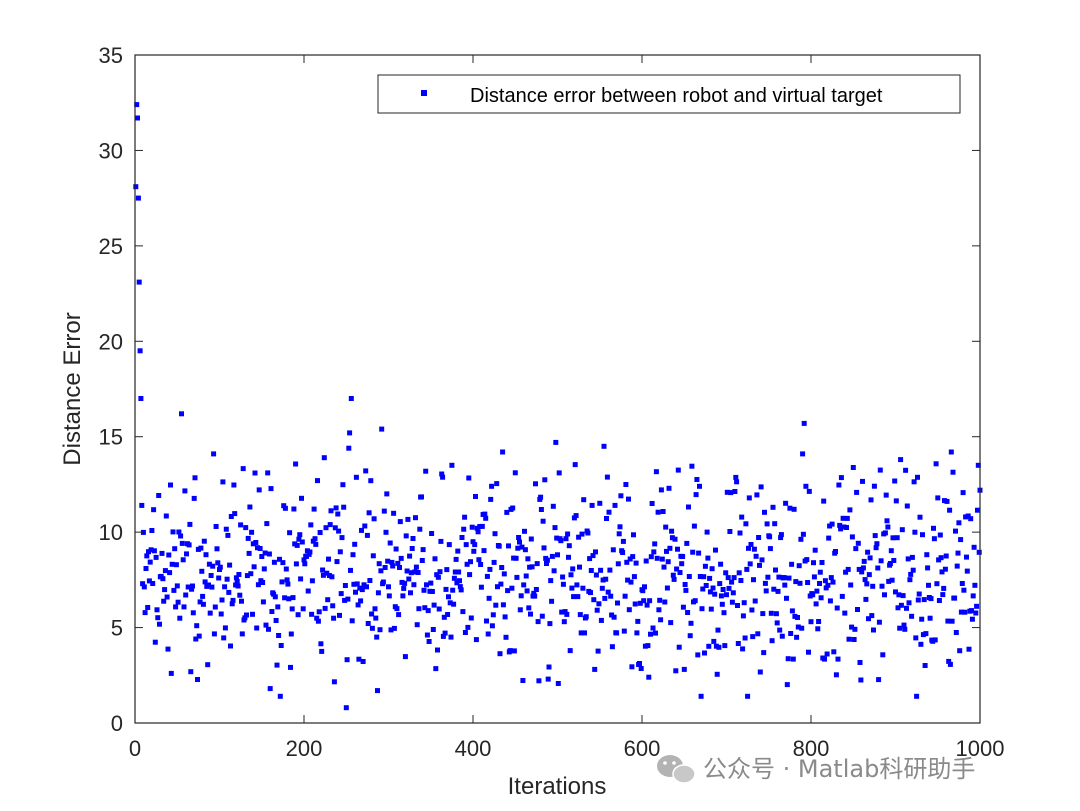 This screenshot has width=1080, height=811. Describe the element at coordinates (816, 769) in the screenshot. I see `watermark: 公众号 · Matlab科研助手` at that location.